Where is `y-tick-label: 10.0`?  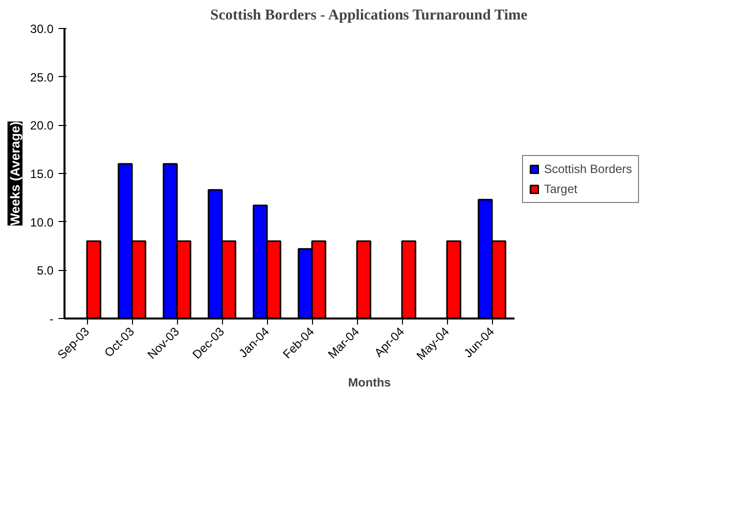
y-tick-label: 10.0 is located at coordinates (42, 222).